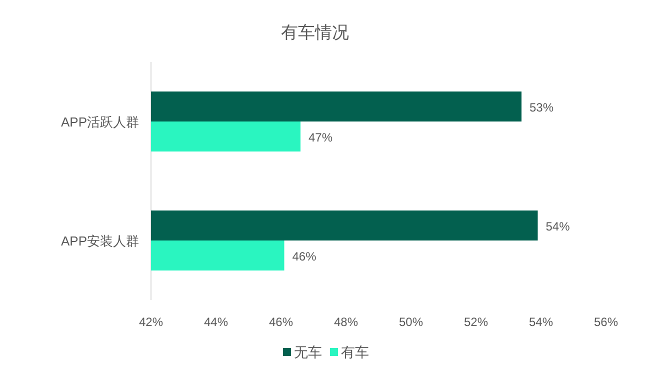 The height and width of the screenshot is (391, 650). Describe the element at coordinates (411, 322) in the screenshot. I see `x-tick-label: 50%` at that location.